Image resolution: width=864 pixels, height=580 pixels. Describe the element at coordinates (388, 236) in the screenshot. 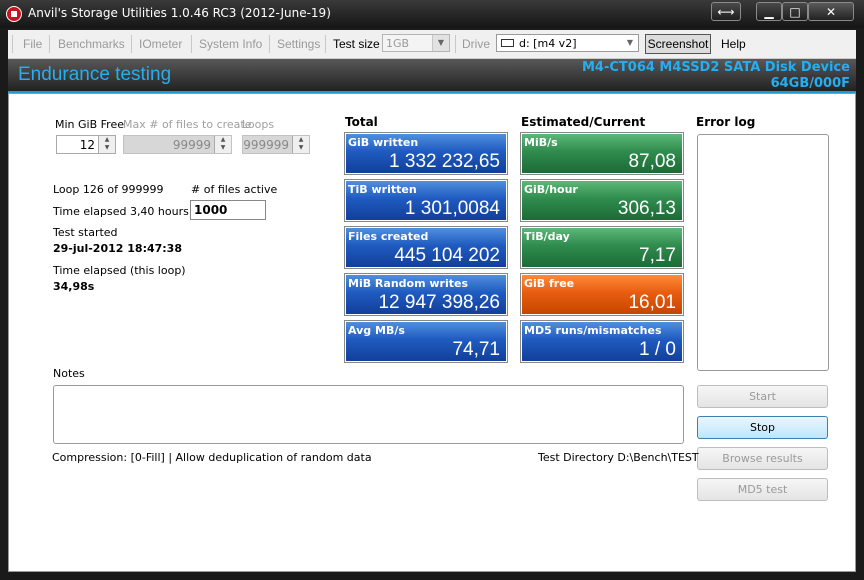

I see `tile-label: Files created` at that location.